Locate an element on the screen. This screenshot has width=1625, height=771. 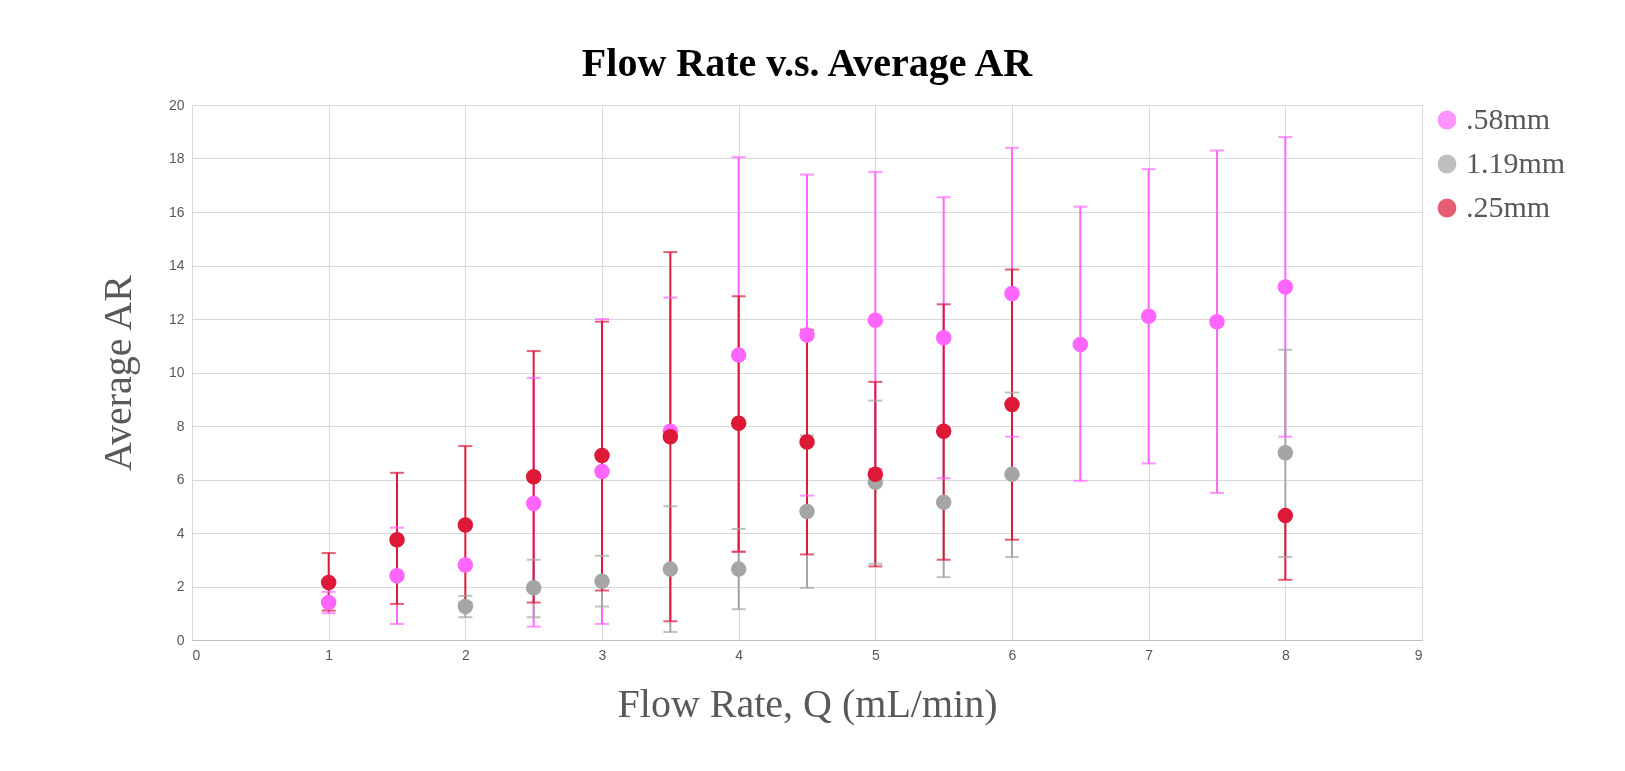
y-tick-label: 18 is located at coordinates (176, 158).